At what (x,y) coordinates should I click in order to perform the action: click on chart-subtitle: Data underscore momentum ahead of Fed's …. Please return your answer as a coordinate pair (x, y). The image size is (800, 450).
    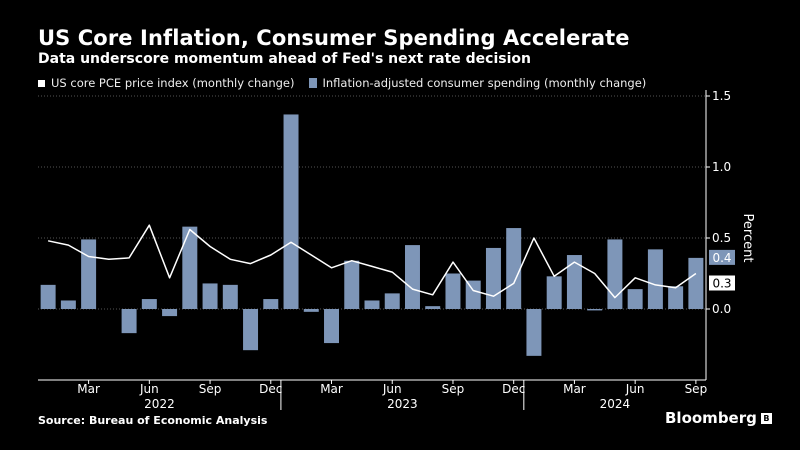
    Looking at the image, I should click on (284, 59).